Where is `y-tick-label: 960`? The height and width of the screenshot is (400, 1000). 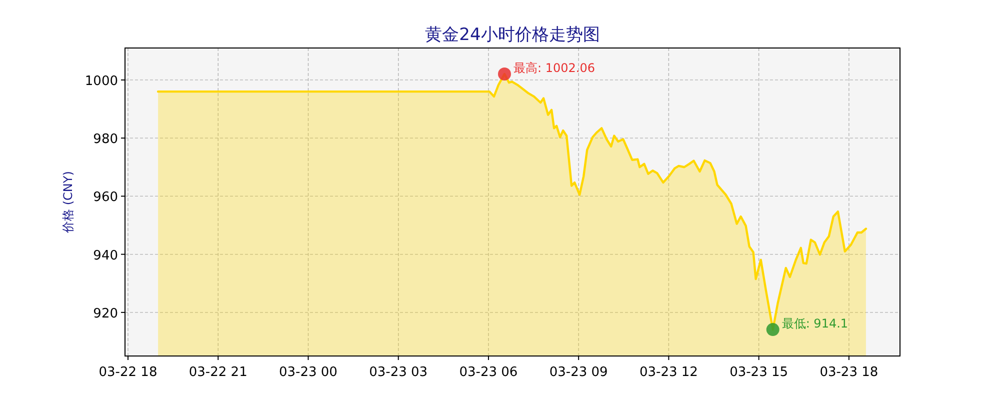
y-tick-label: 960 is located at coordinates (105, 198).